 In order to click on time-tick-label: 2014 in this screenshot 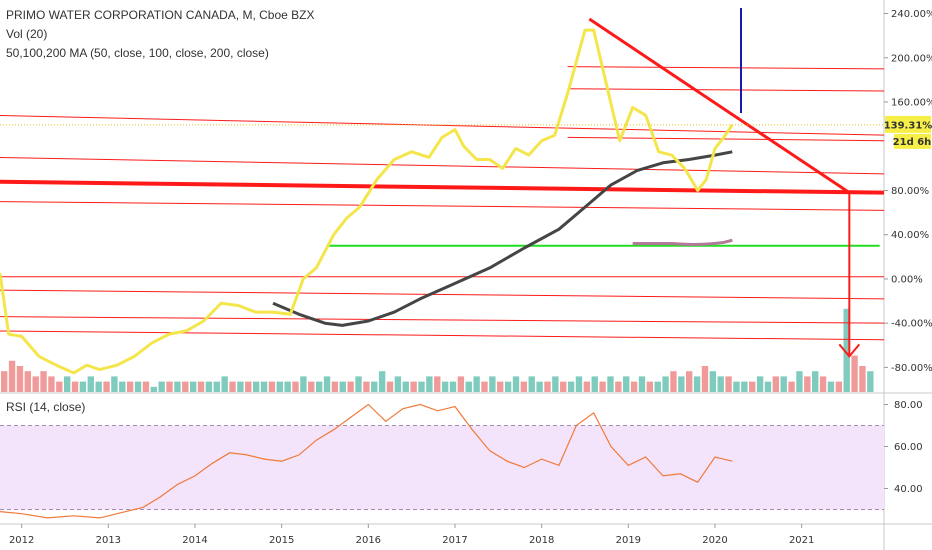, I will do `click(194, 540)`.